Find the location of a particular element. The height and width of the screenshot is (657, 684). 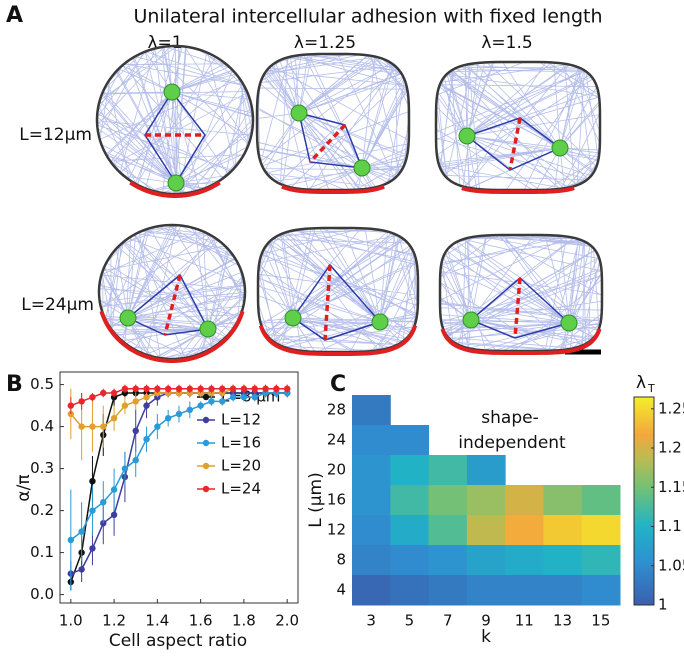

y-tick-label: 0.2 is located at coordinates (42, 510).